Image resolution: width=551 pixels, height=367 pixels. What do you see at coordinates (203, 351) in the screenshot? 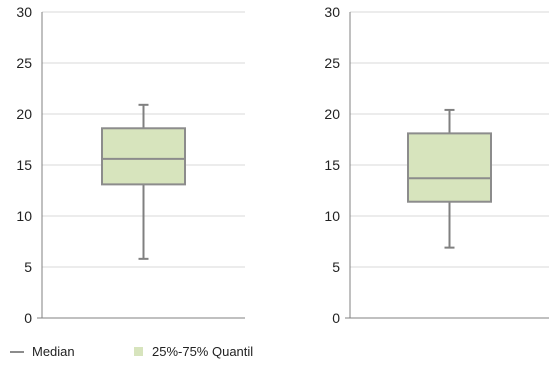
I see `legend-quantile-label: 25%-75% Quantil` at bounding box center [203, 351].